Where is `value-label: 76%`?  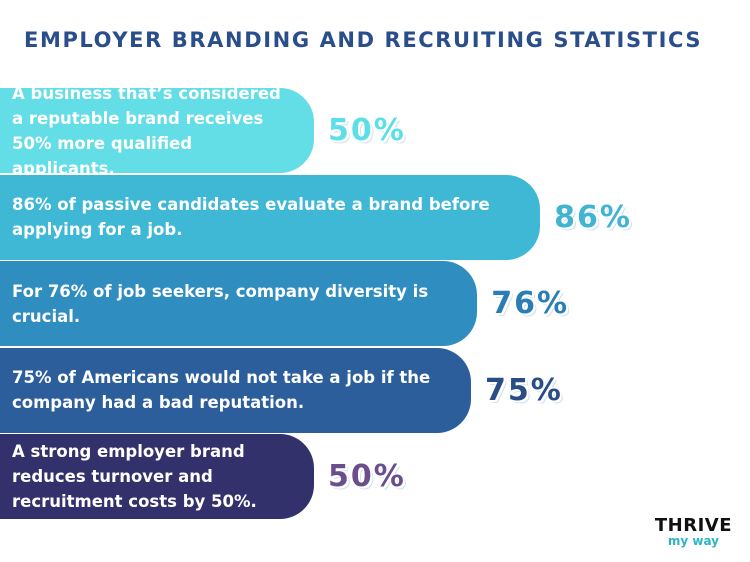
value-label: 76% is located at coordinates (530, 303).